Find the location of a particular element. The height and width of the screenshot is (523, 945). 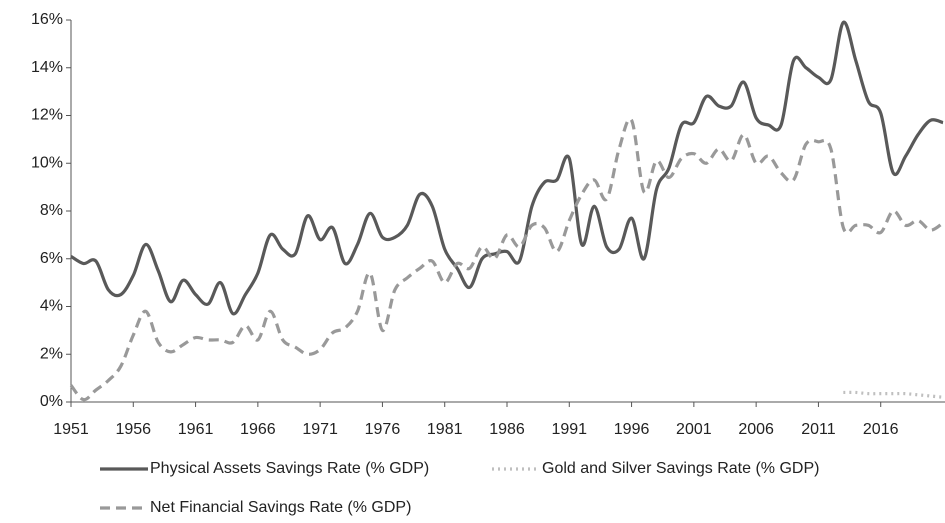

y-tick-label: 16% is located at coordinates (47, 19).